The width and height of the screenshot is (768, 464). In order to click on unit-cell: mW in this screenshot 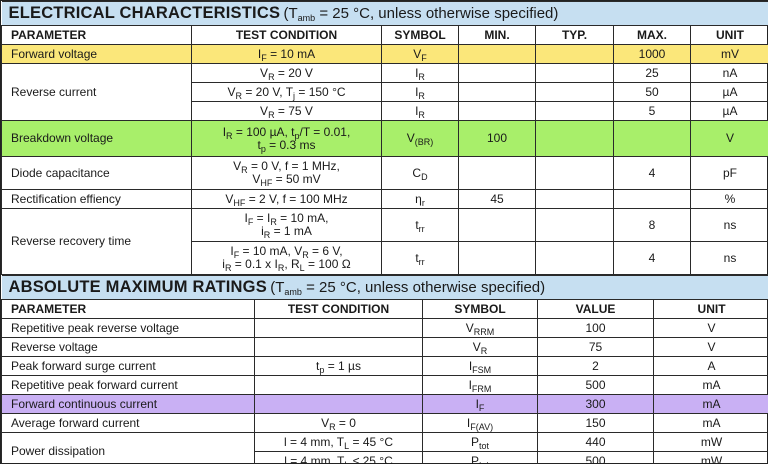, I will do `click(710, 457)`.